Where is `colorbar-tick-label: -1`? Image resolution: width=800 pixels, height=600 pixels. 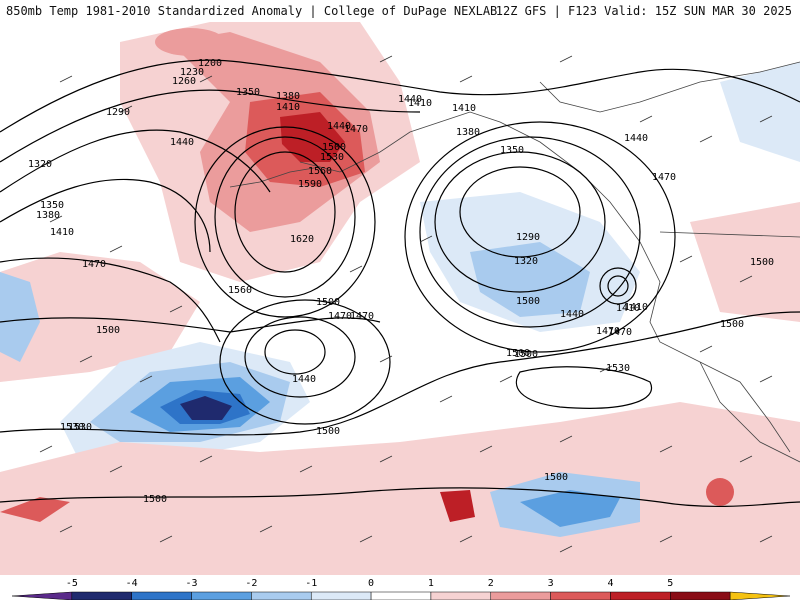 colorbar-tick-label: -1 is located at coordinates (311, 583).